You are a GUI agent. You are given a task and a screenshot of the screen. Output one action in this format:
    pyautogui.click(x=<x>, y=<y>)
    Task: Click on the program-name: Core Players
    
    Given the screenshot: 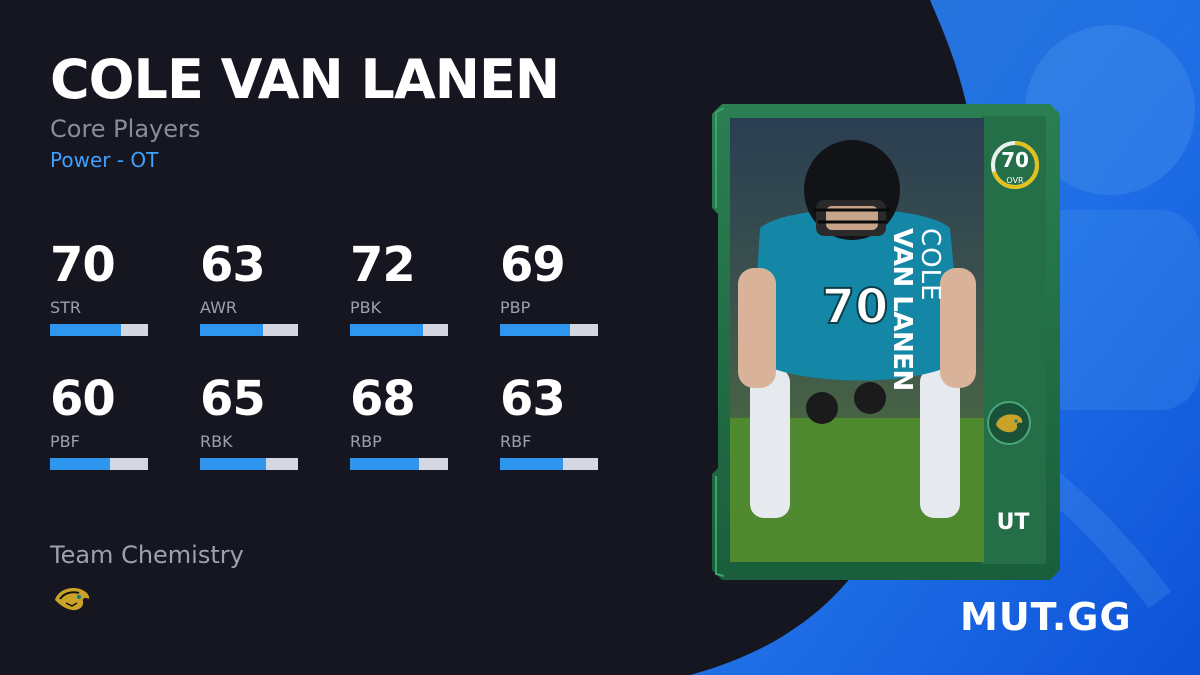 What is the action you would take?
    pyautogui.click(x=125, y=129)
    